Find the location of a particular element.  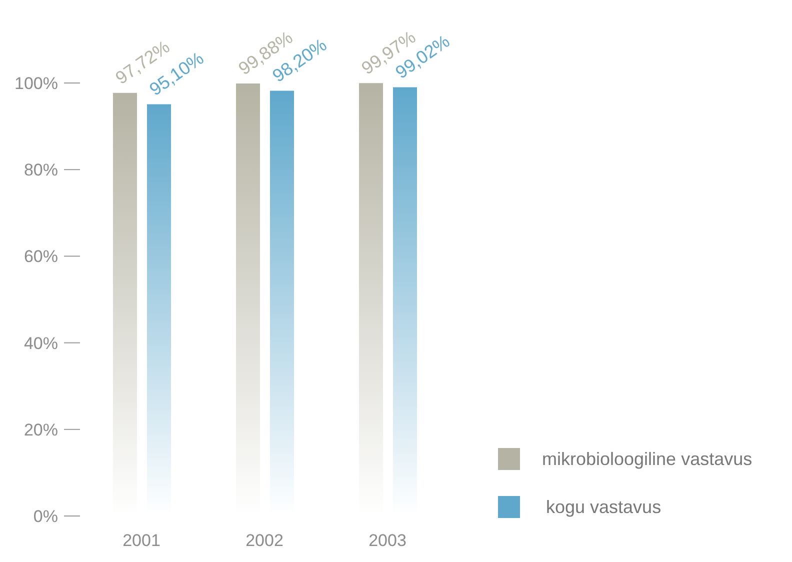

y-tick-label: 20% is located at coordinates (41, 430).